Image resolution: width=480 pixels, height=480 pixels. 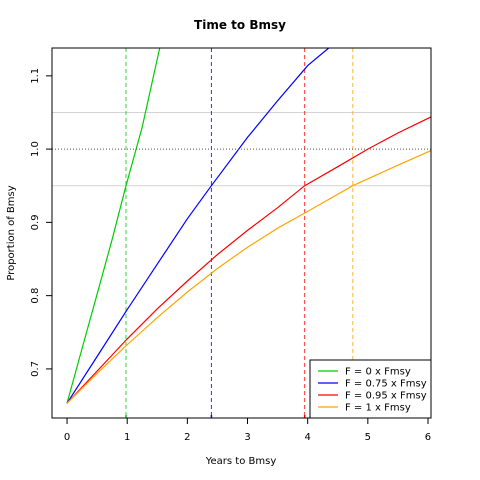 I want to click on x-tick-label-0: 0, so click(x=67, y=437).